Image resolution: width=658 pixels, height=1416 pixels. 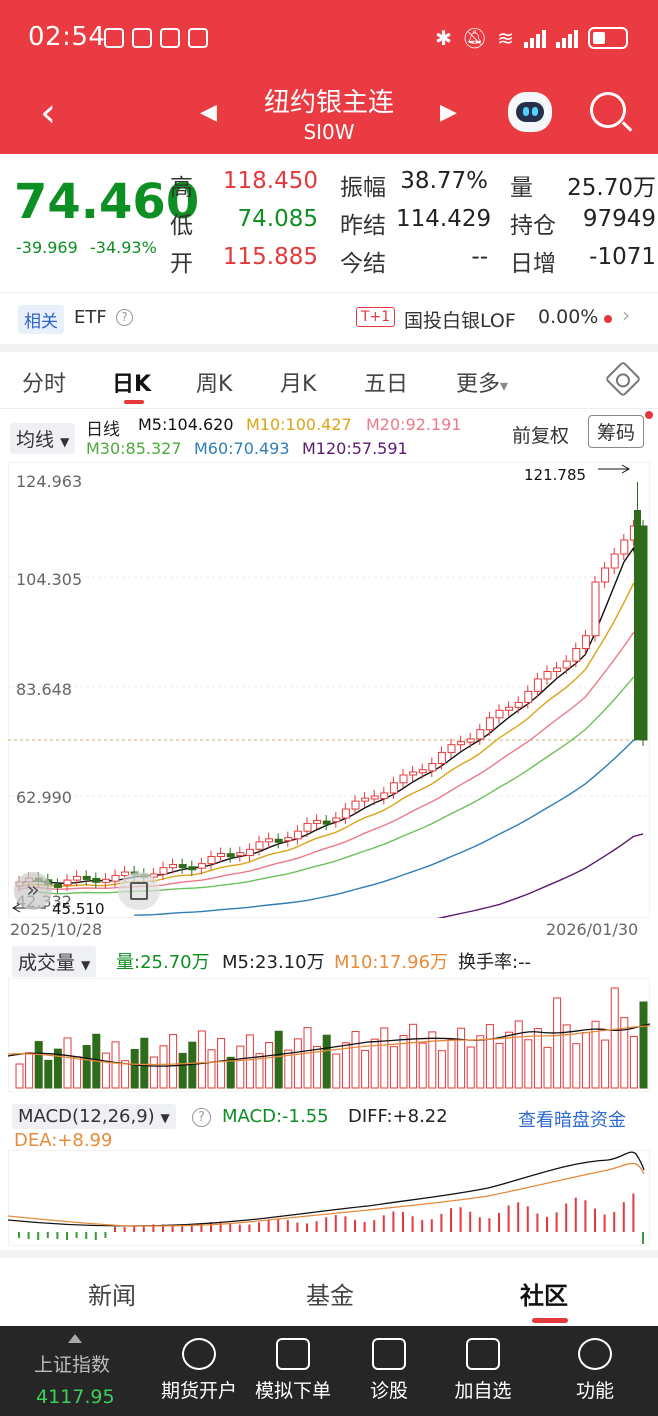 I want to click on tab-monthly-k: 月K, so click(x=298, y=384).